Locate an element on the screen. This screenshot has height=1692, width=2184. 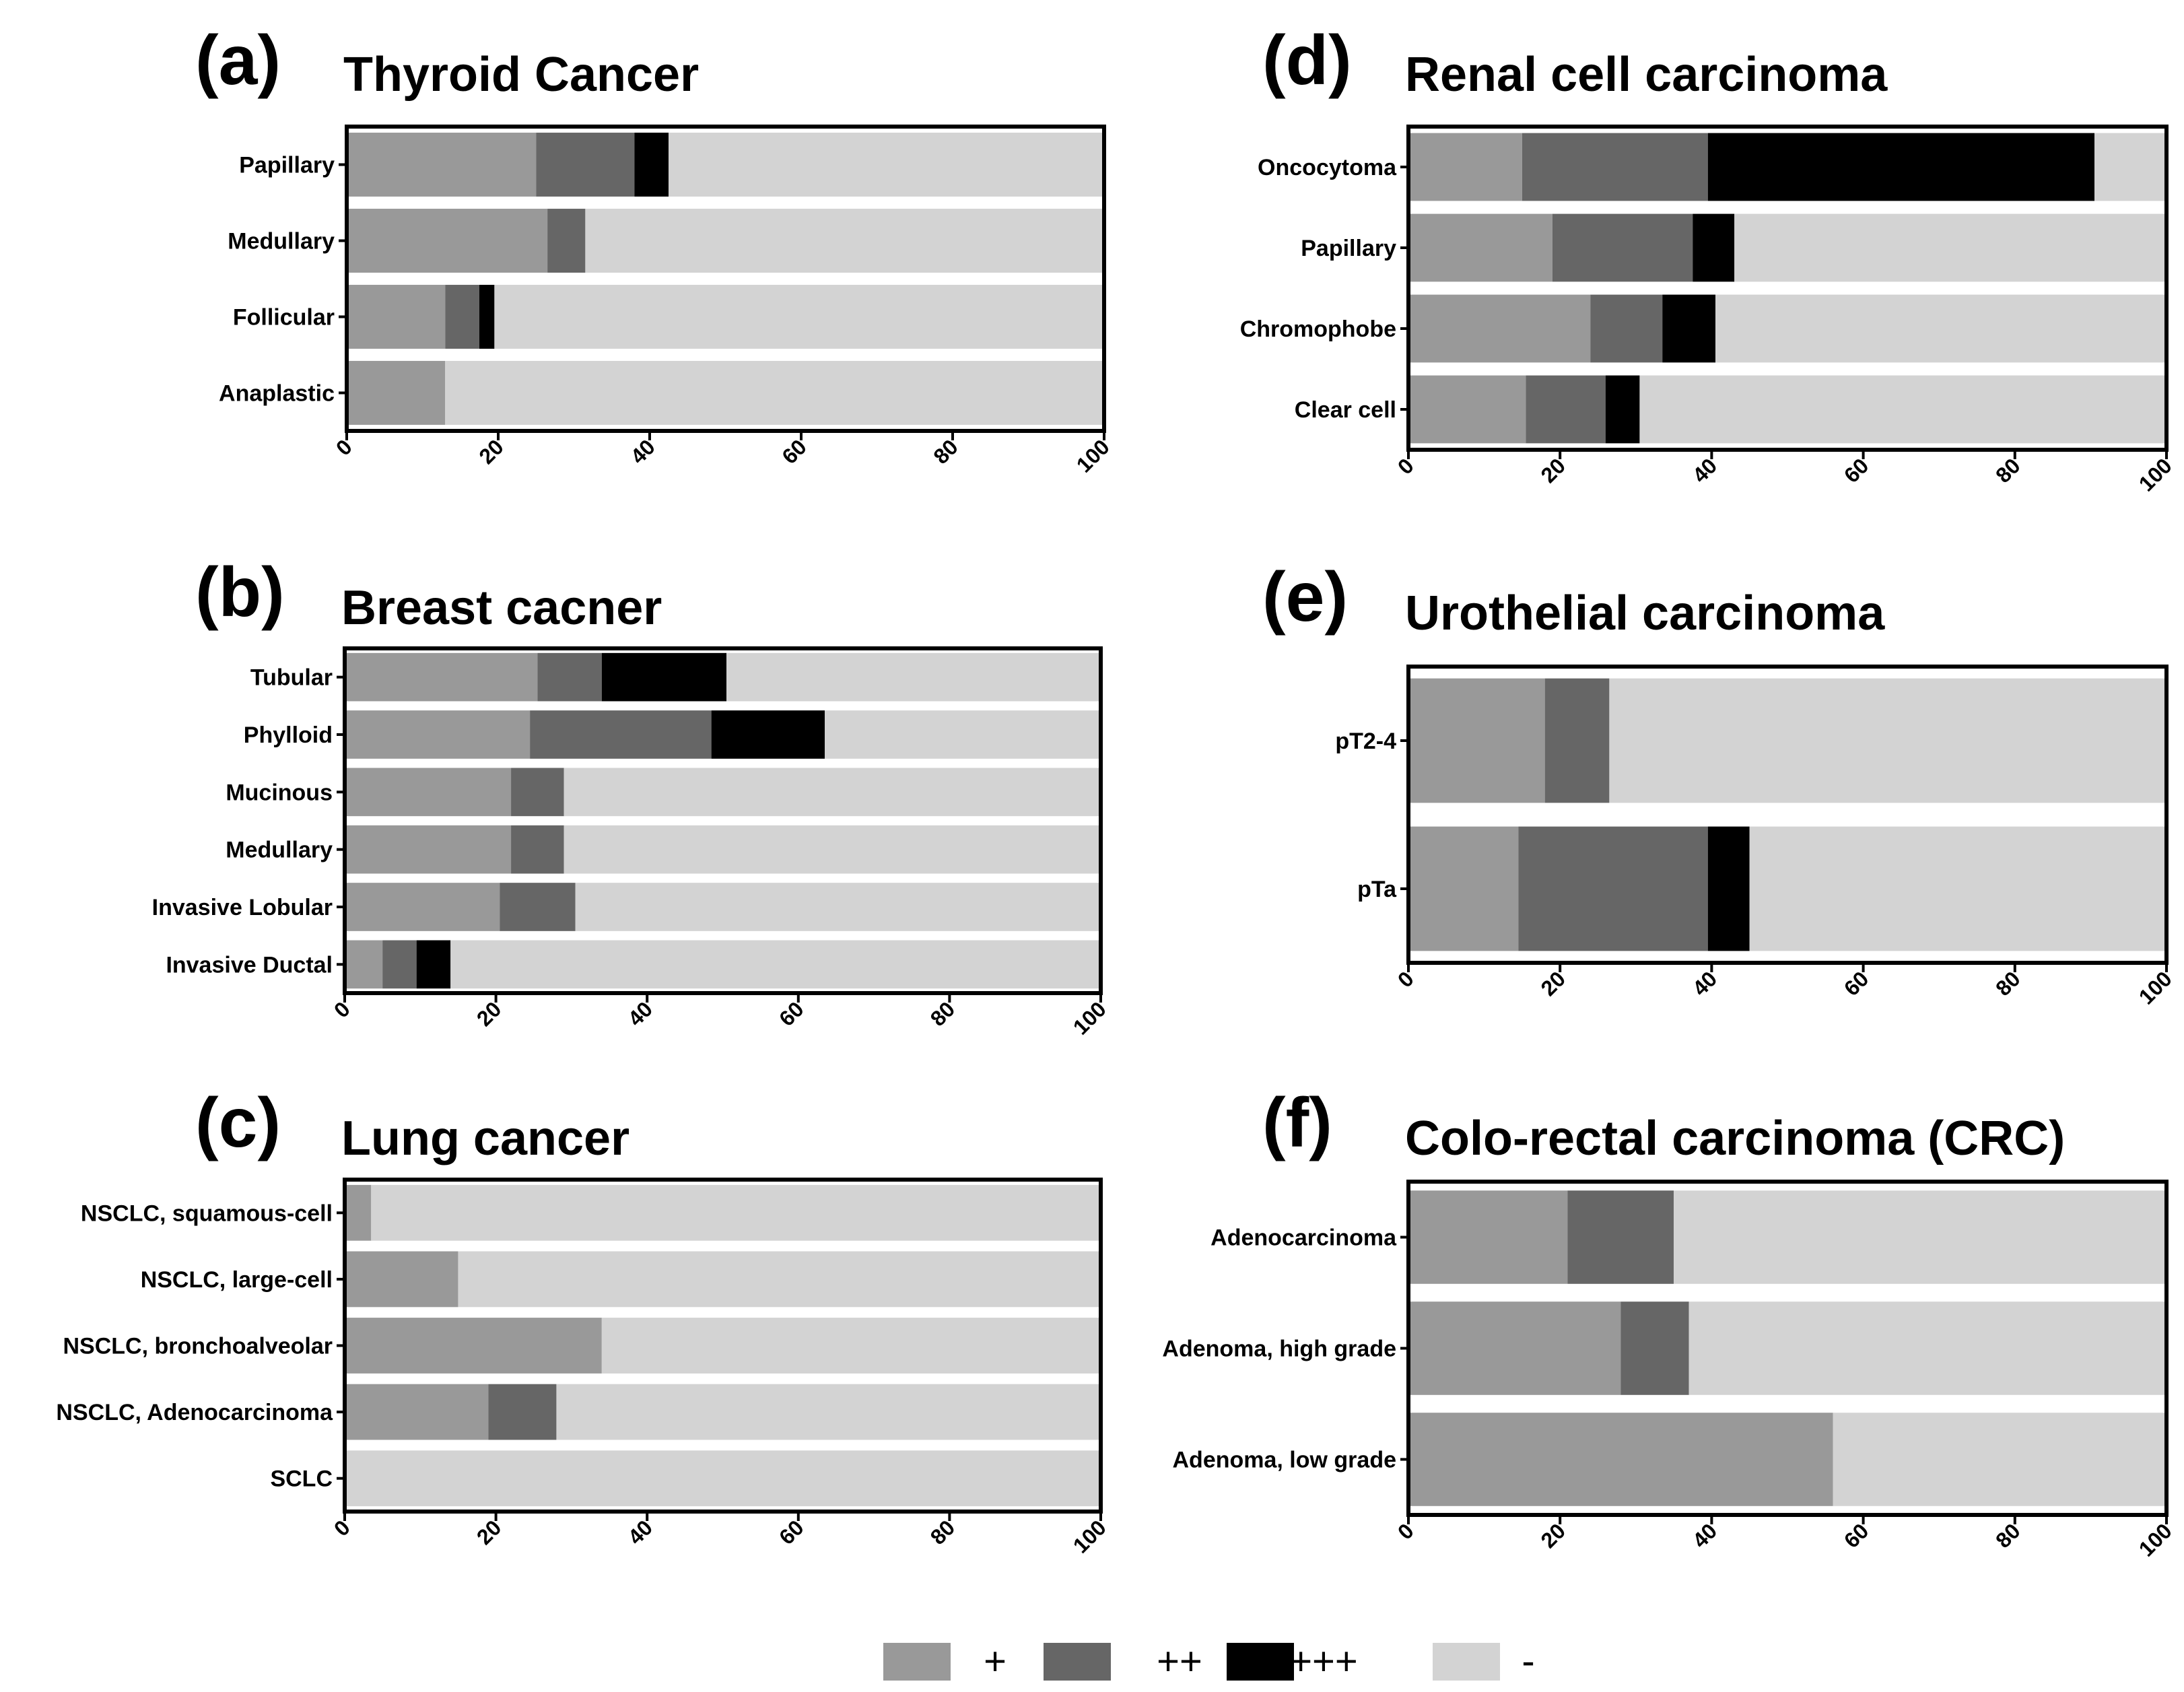
category-label: Papillary is located at coordinates (287, 165).